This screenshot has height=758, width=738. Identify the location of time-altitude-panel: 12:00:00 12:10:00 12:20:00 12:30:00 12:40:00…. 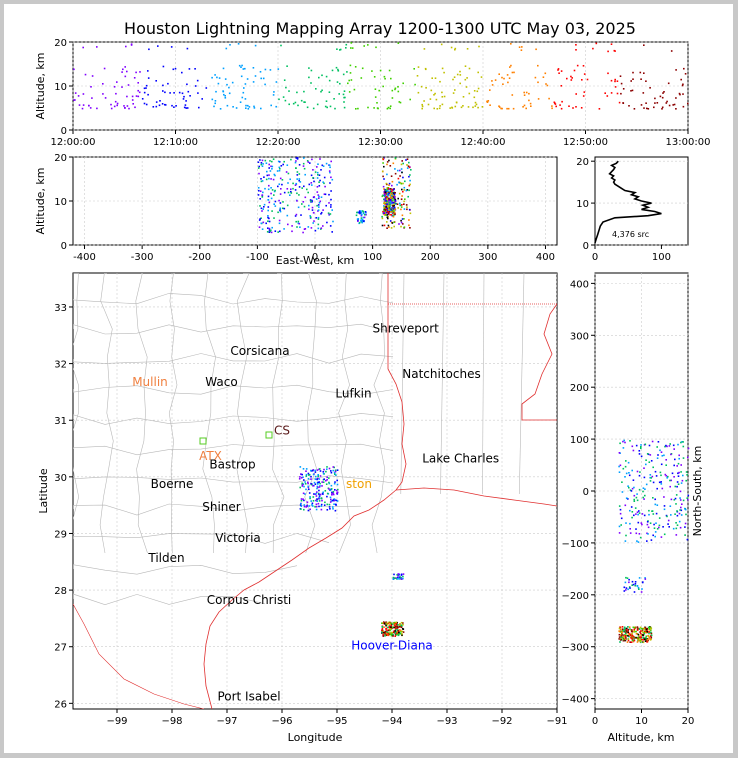
(372, 93).